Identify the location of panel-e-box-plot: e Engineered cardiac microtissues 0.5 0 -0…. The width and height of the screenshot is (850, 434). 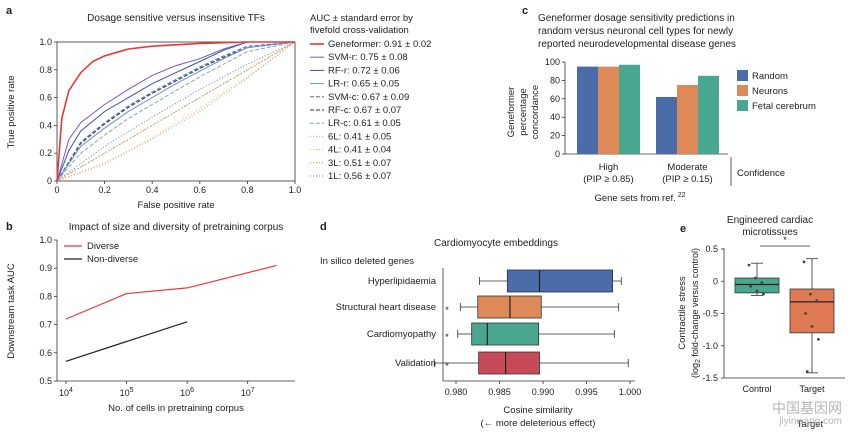
(761, 322).